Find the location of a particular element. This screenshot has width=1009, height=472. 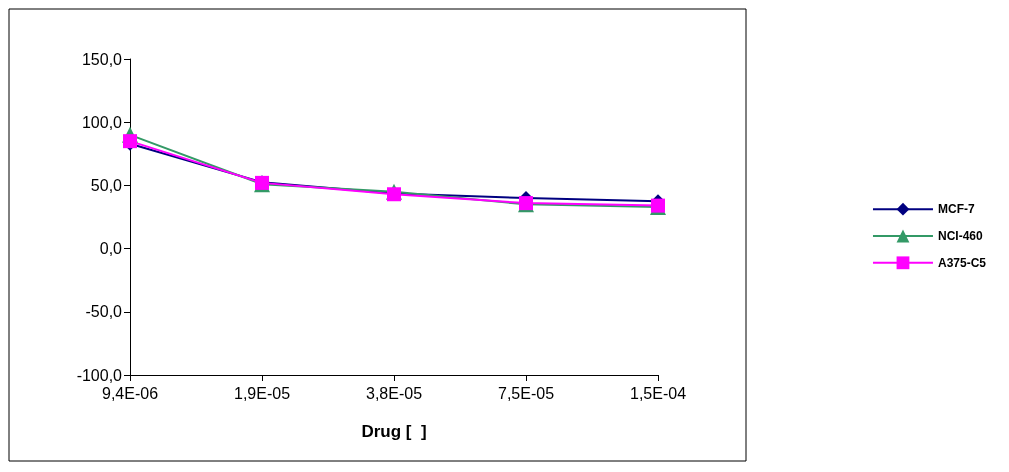

x-tick-label: 9,4E-06 is located at coordinates (130, 393).